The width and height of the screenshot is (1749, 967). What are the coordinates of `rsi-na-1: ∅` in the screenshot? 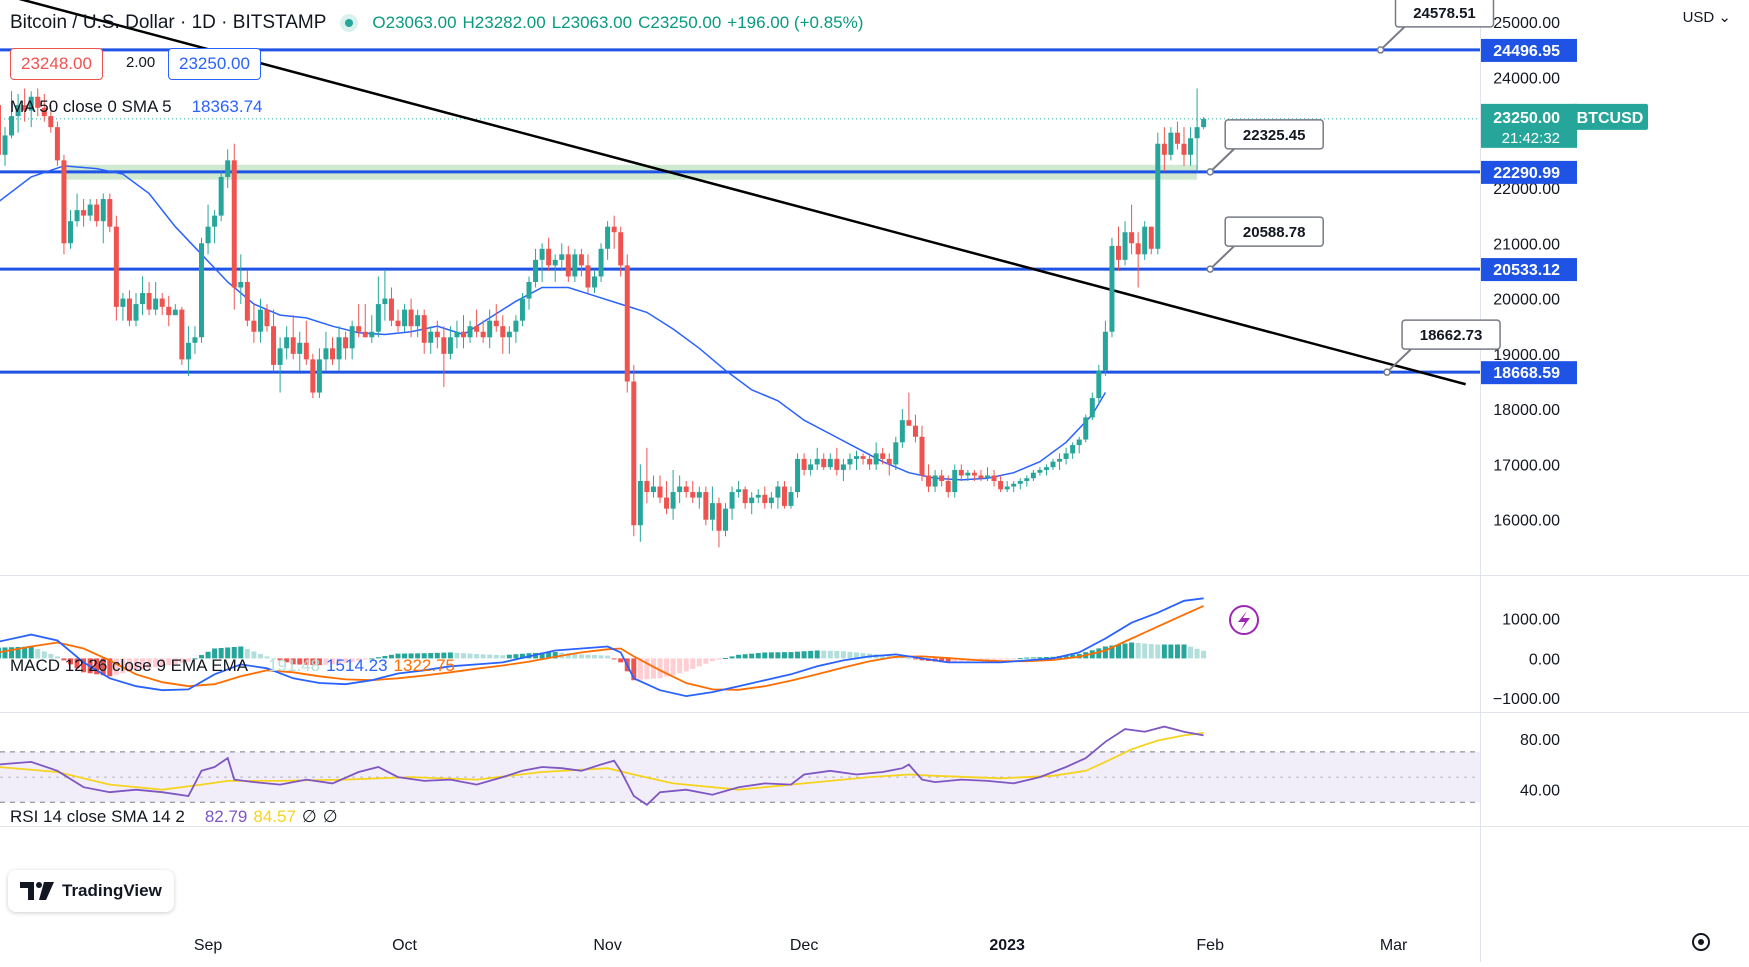 It's located at (309, 816).